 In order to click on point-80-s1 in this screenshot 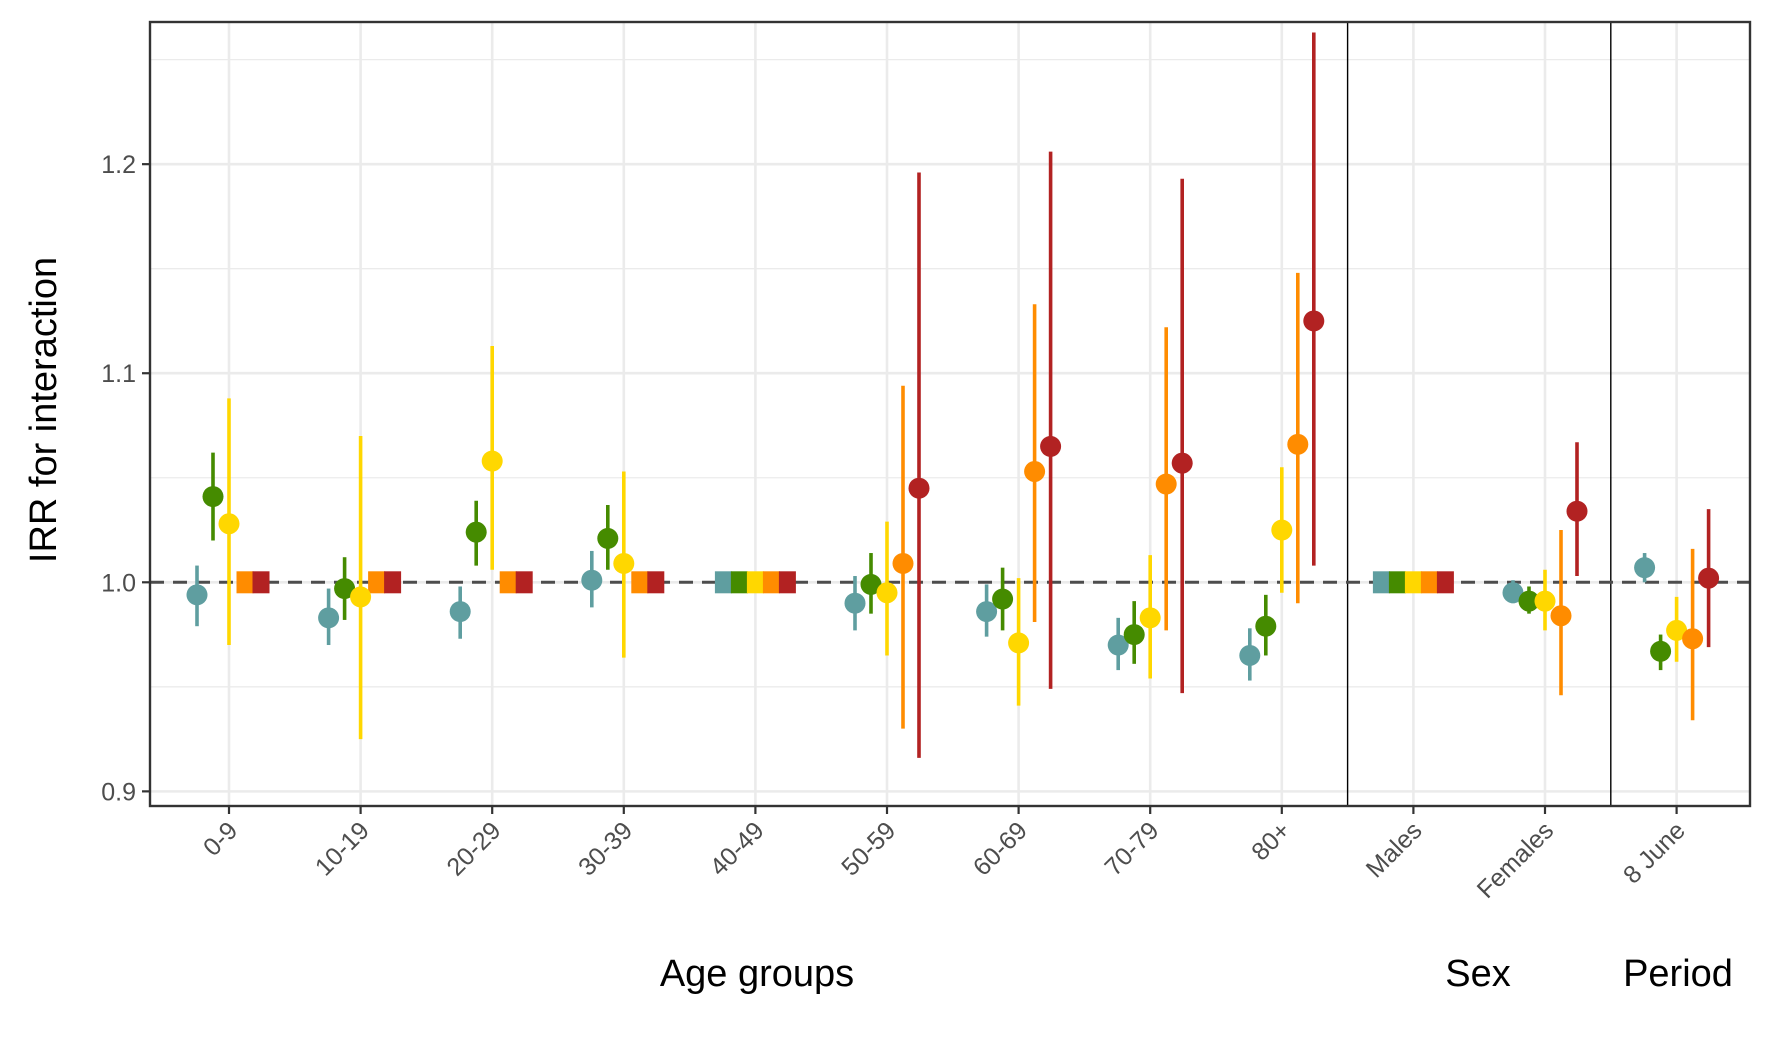, I will do `click(1266, 626)`.